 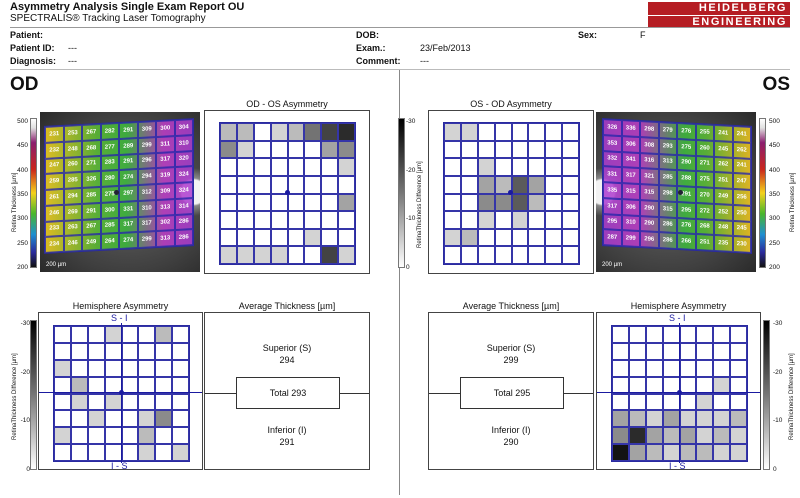 I want to click on patient-id-value: ---, so click(x=72, y=48).